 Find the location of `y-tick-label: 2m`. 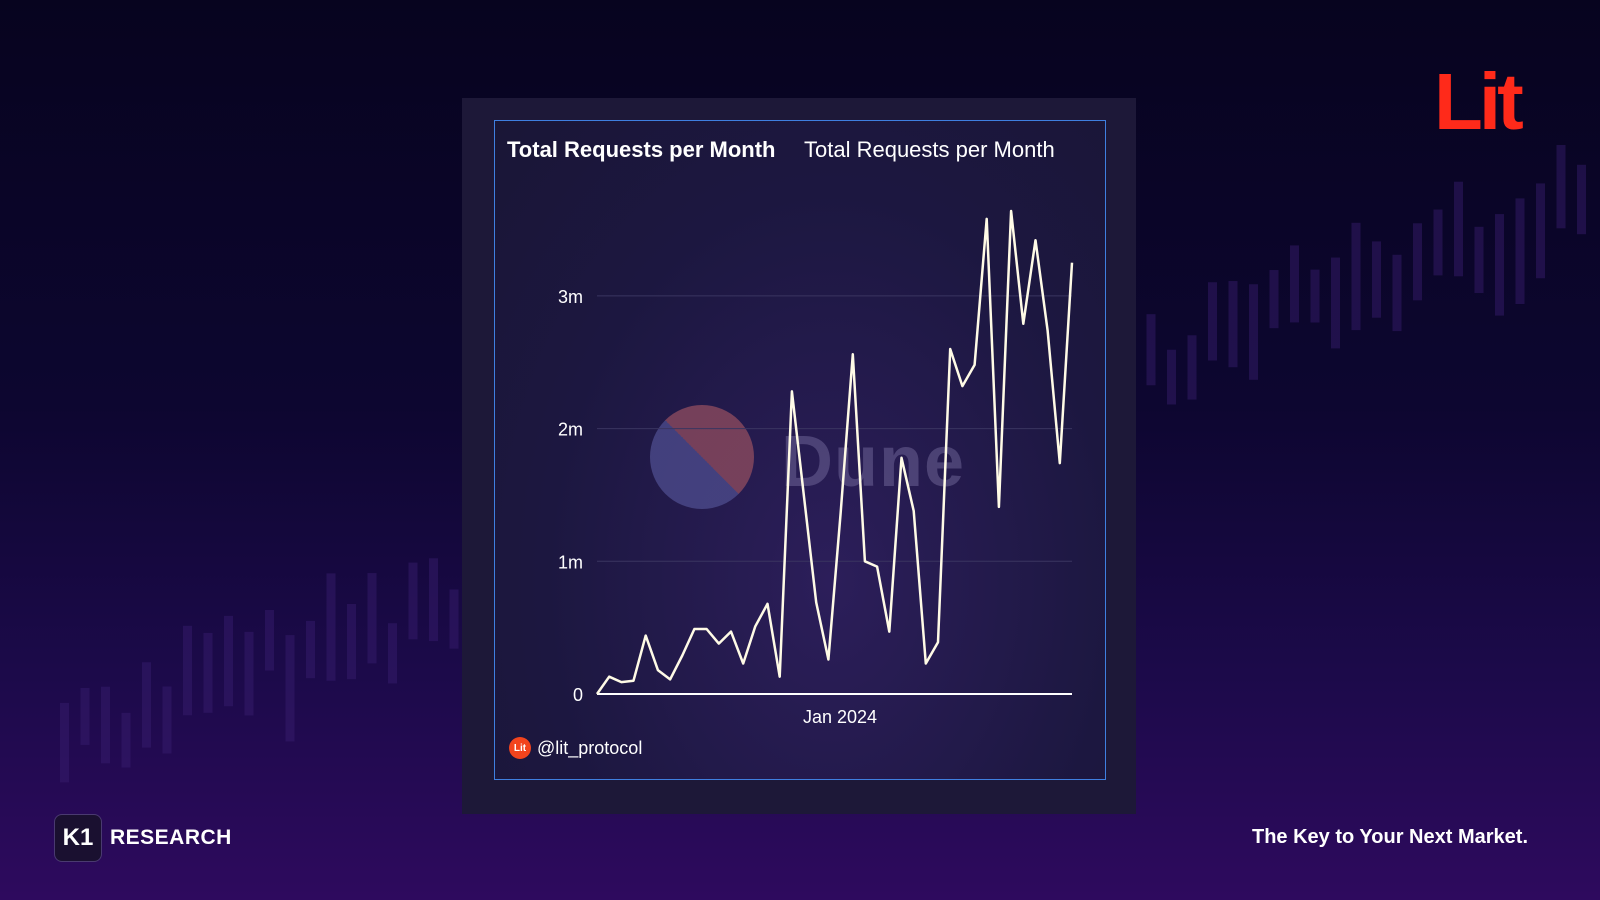

y-tick-label: 2m is located at coordinates (570, 430).